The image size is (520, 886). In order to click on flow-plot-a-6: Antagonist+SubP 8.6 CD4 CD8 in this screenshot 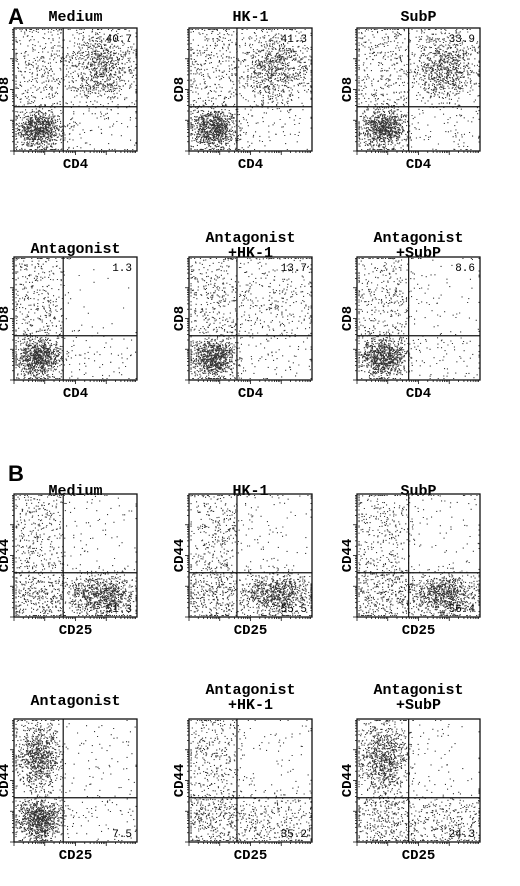, I will do `click(410, 316)`.